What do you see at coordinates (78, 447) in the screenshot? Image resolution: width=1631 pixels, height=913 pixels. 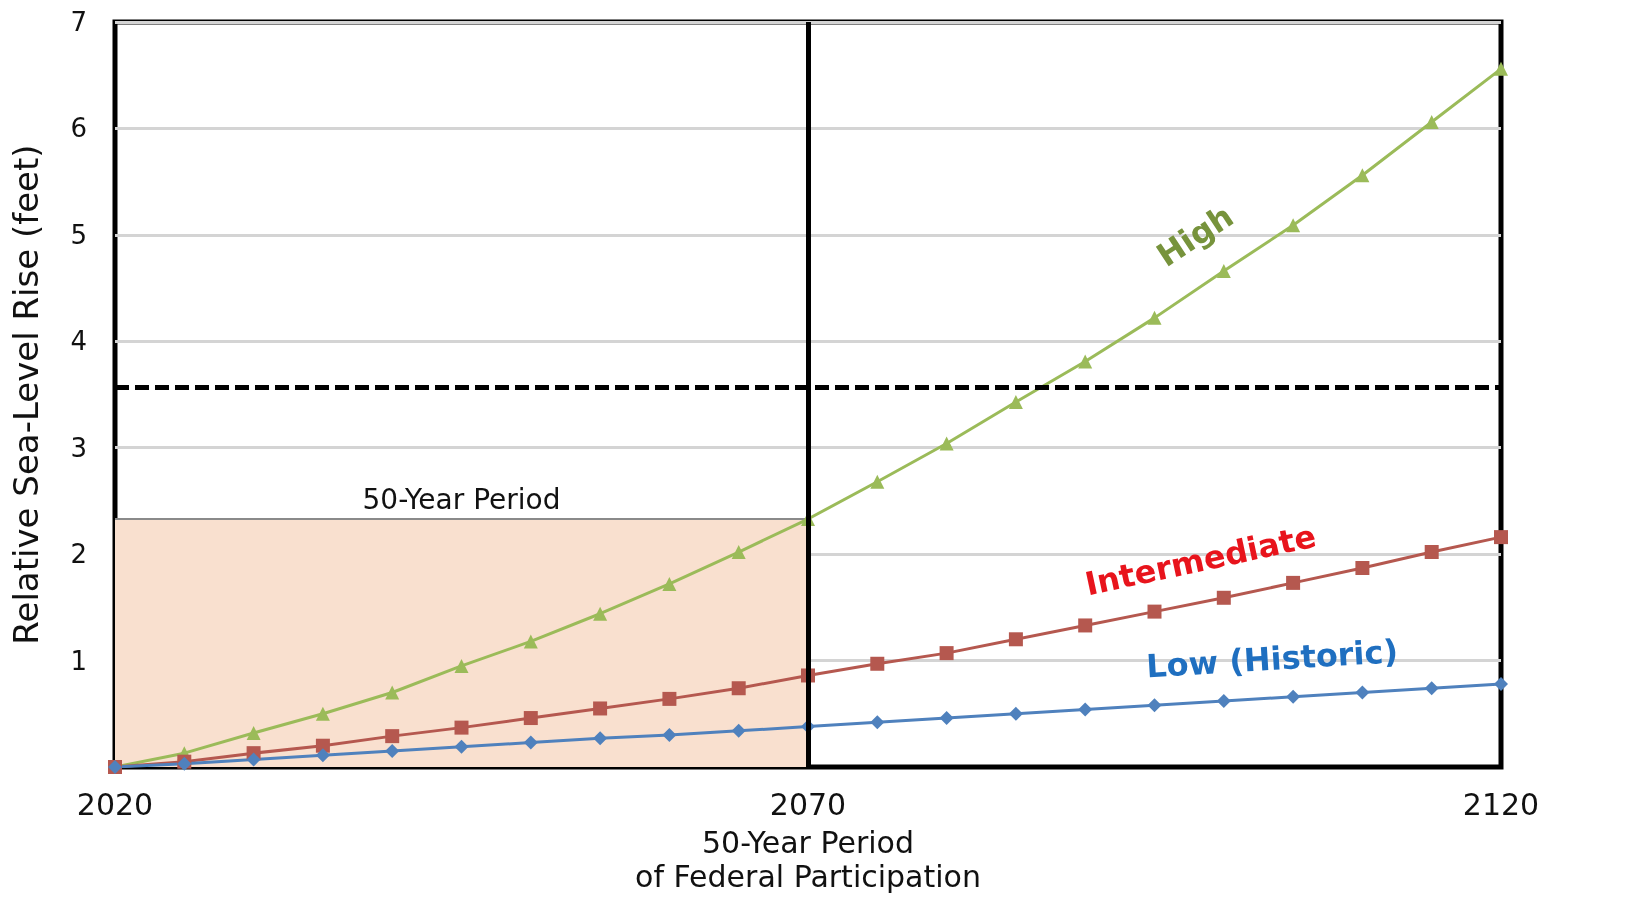 I see `y-tick-label: 3` at bounding box center [78, 447].